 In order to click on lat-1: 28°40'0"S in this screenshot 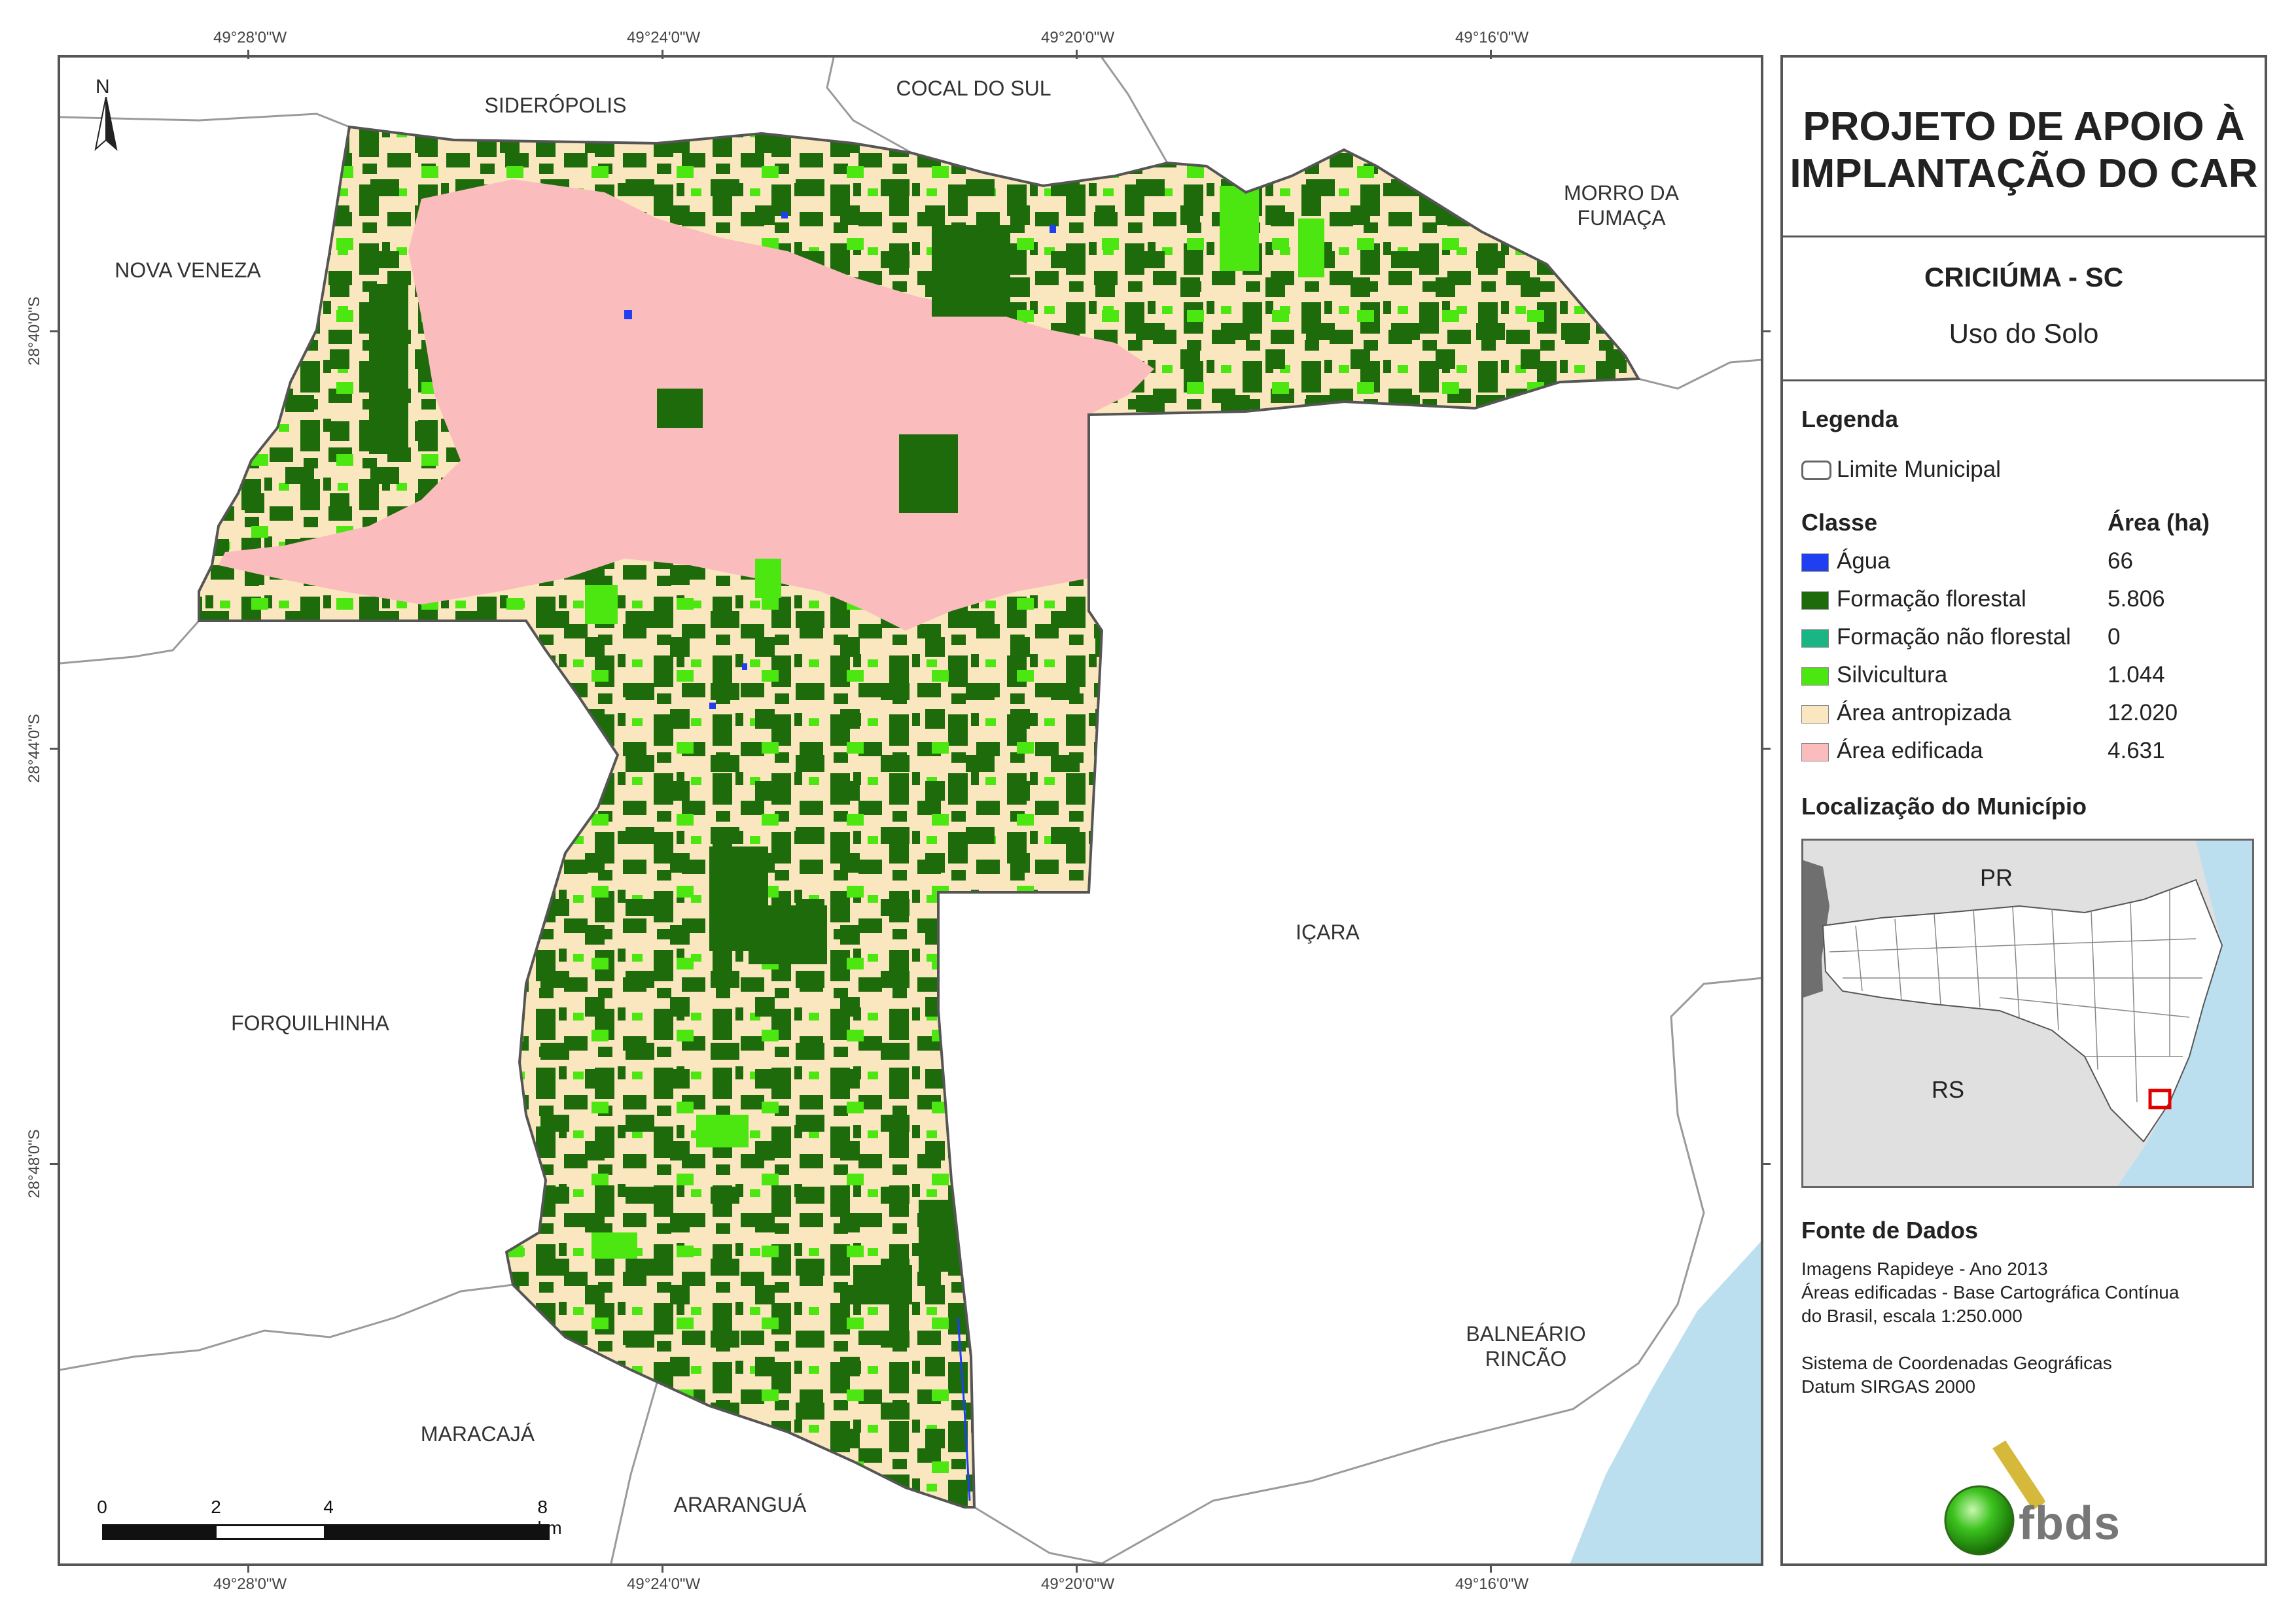, I will do `click(34, 331)`.